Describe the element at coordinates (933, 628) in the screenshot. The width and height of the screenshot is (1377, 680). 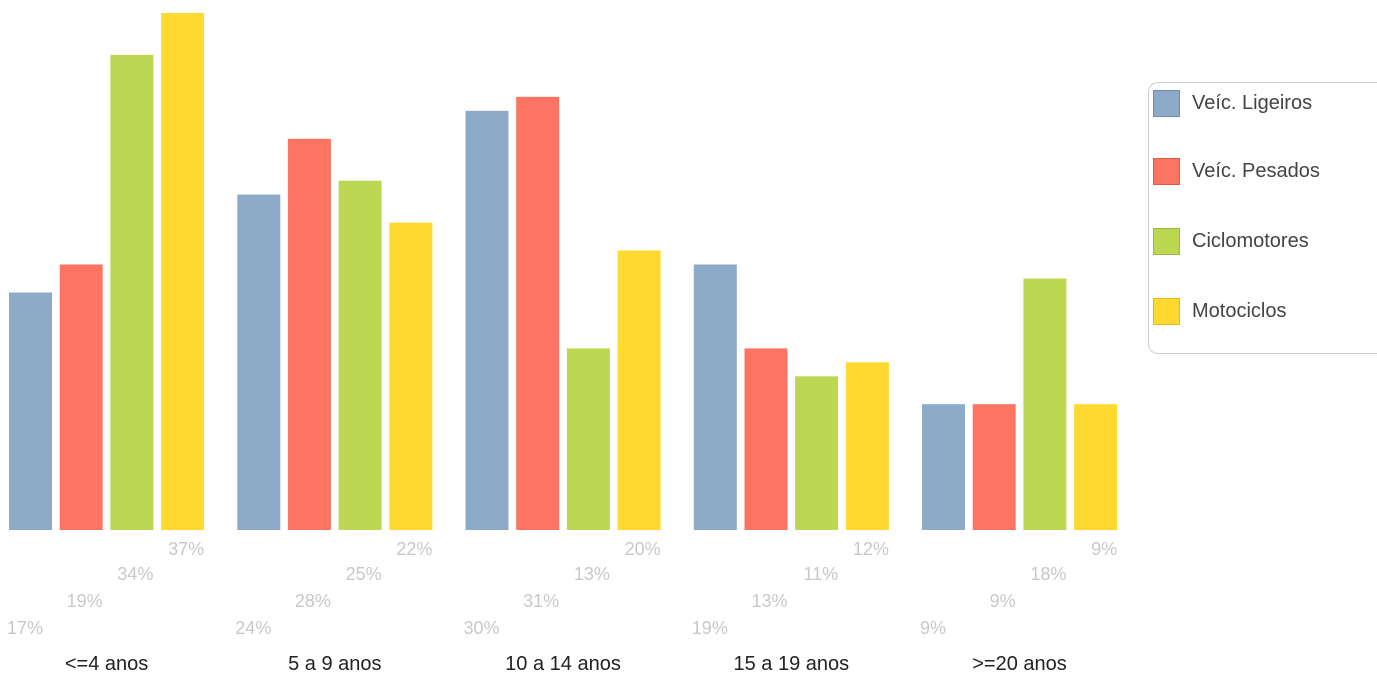
I see `value-label-veic-ligeiros-20-anos: 9%` at that location.